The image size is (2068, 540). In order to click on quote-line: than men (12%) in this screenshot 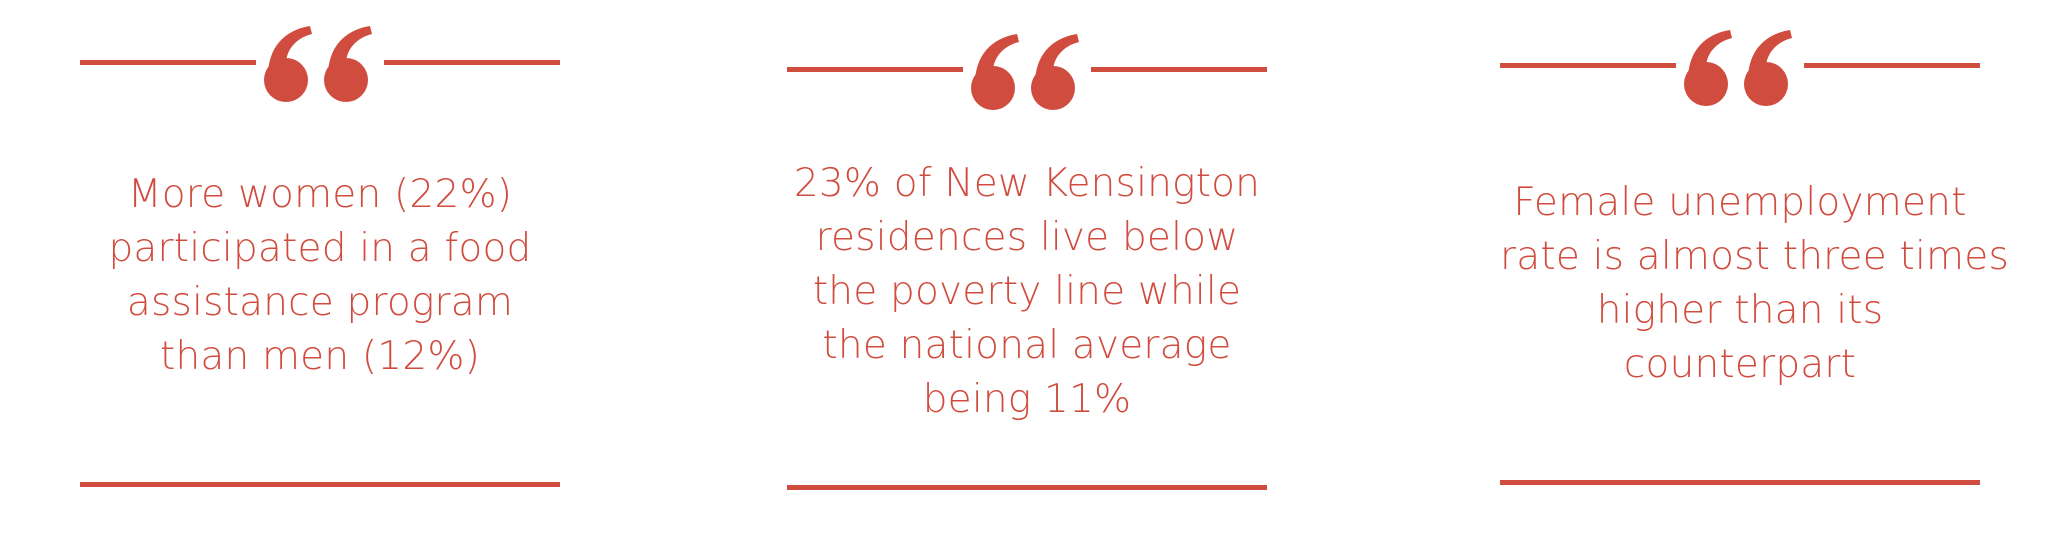, I will do `click(320, 356)`.